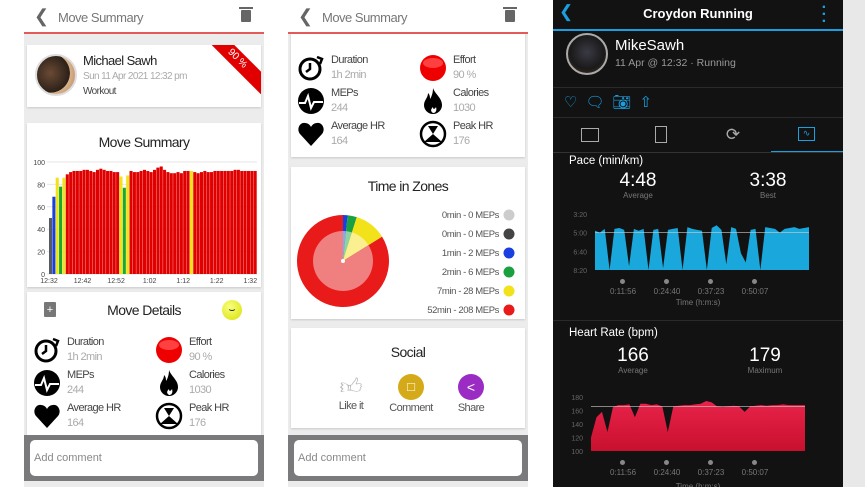 This screenshot has height=487, width=865. What do you see at coordinates (589, 134) in the screenshot?
I see `tab-overview` at bounding box center [589, 134].